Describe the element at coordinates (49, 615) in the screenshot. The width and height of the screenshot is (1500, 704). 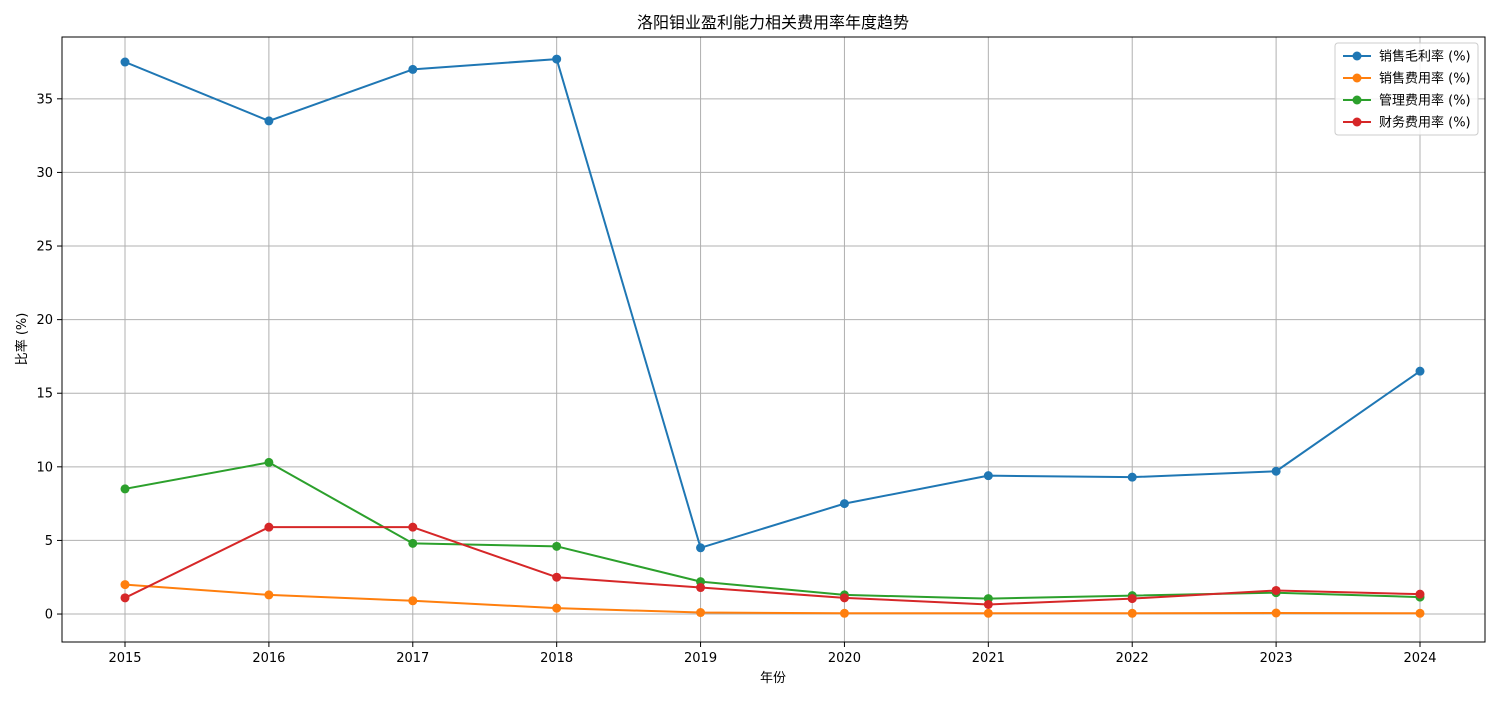
I see `y-tick-label: 0` at that location.